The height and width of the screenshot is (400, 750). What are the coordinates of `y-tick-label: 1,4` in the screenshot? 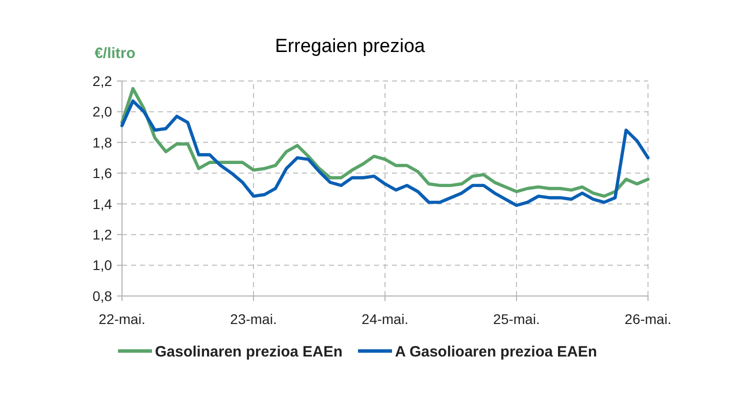 It's located at (102, 204).